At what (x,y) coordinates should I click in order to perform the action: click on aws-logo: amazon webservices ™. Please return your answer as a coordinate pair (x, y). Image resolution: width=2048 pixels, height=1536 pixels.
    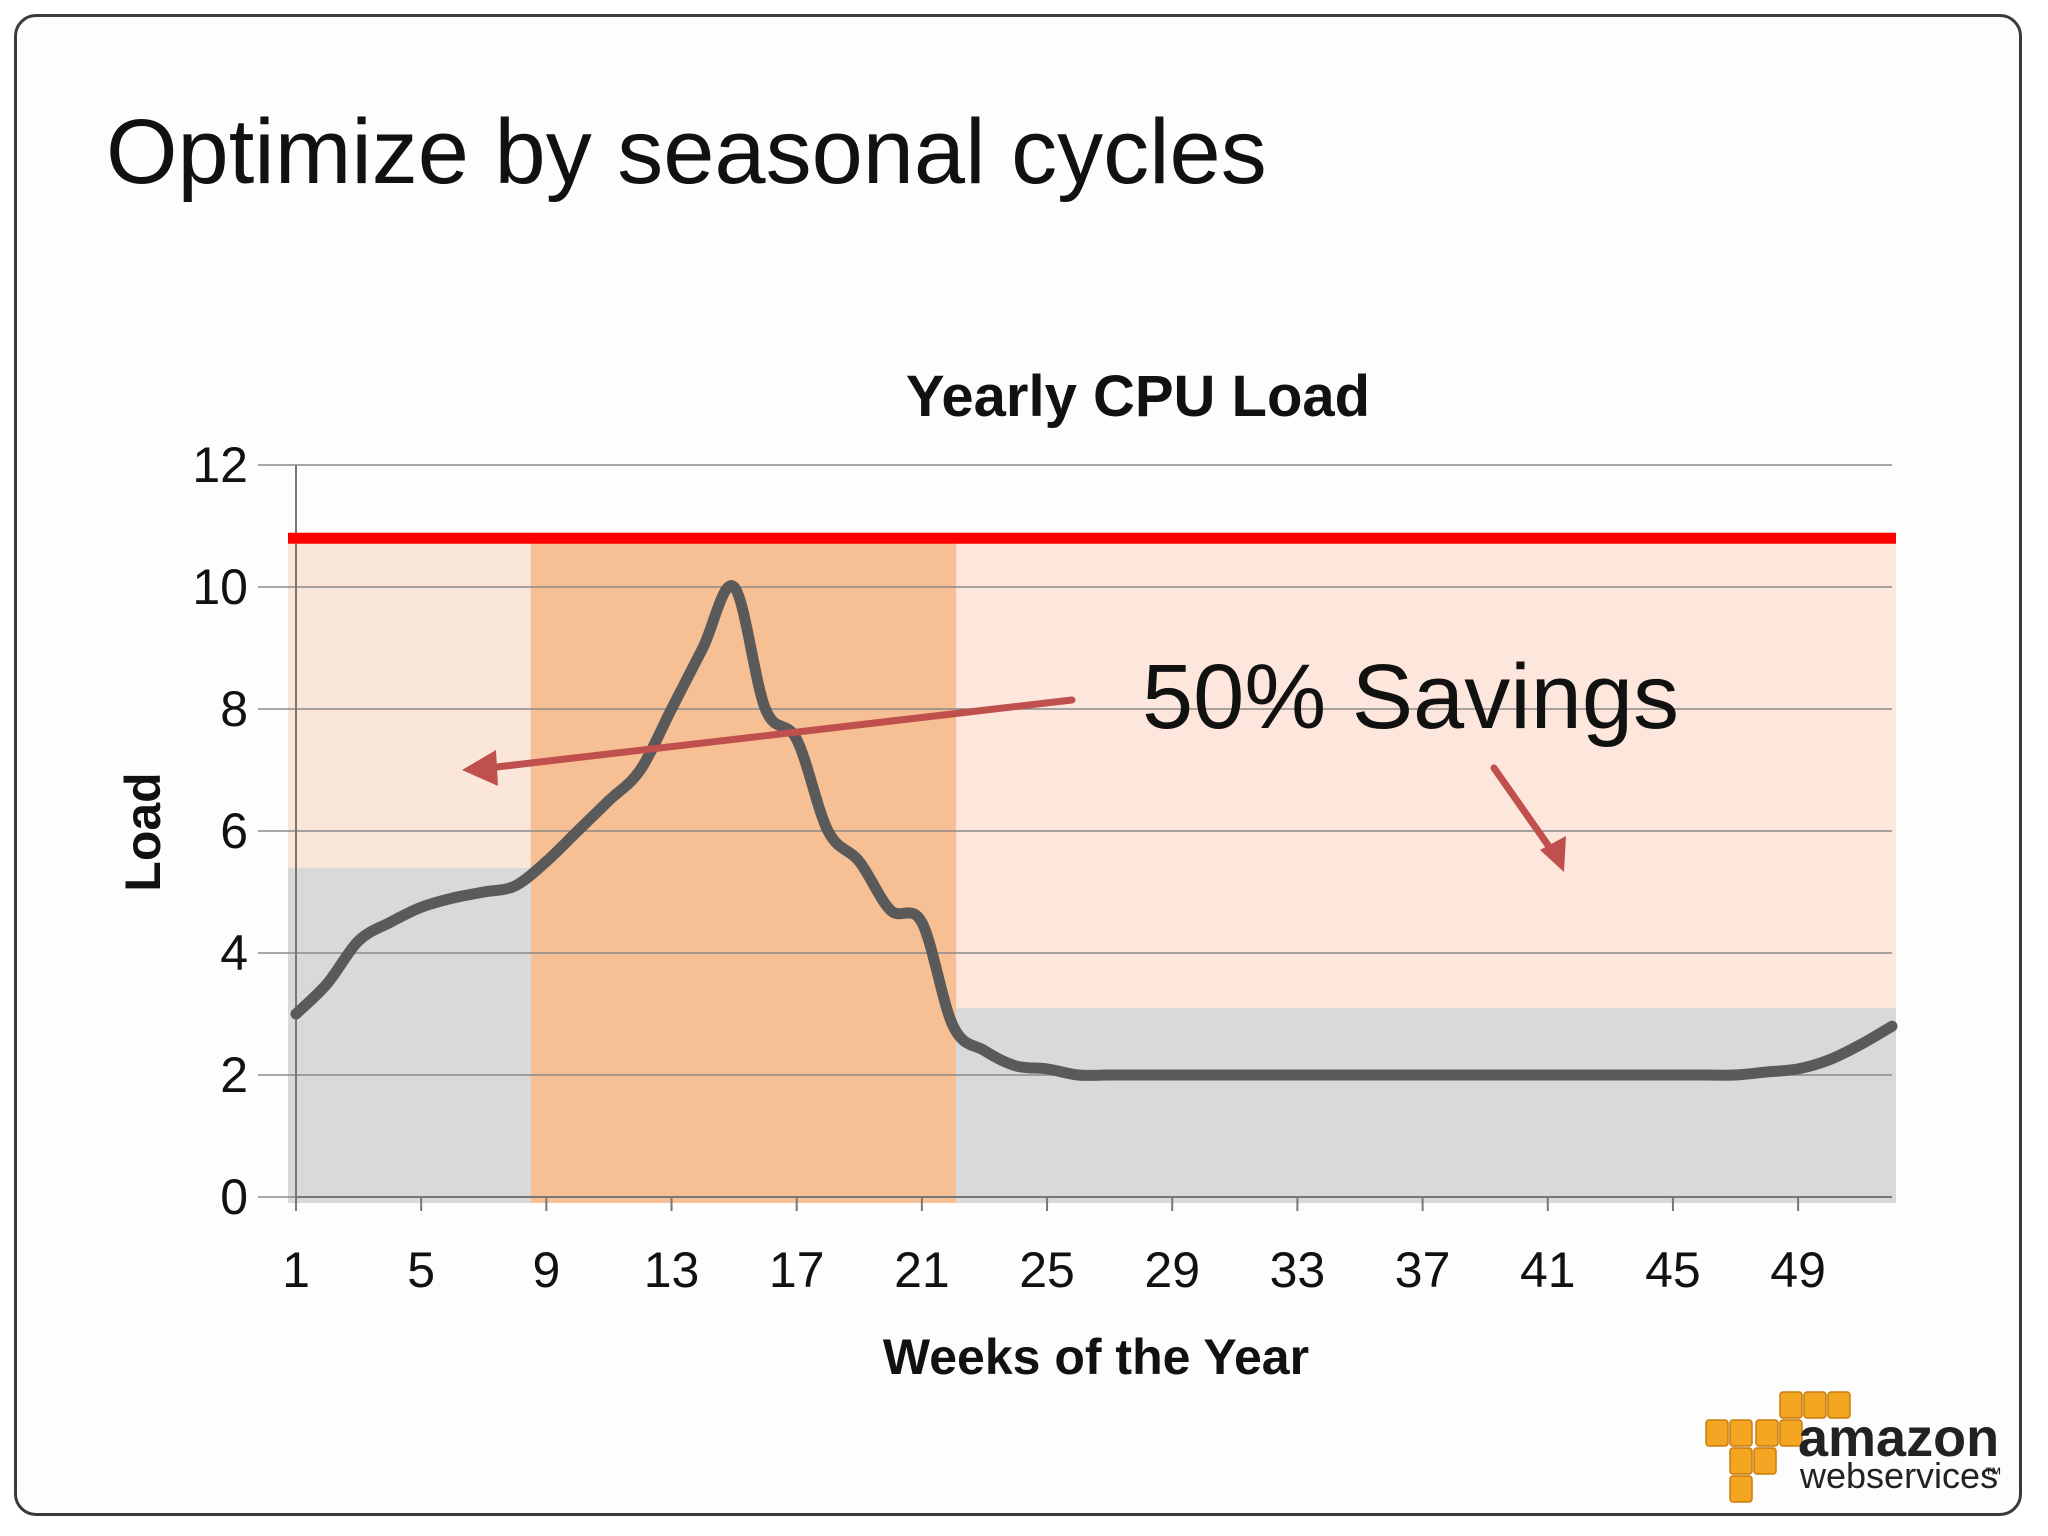
    Looking at the image, I should click on (1853, 1447).